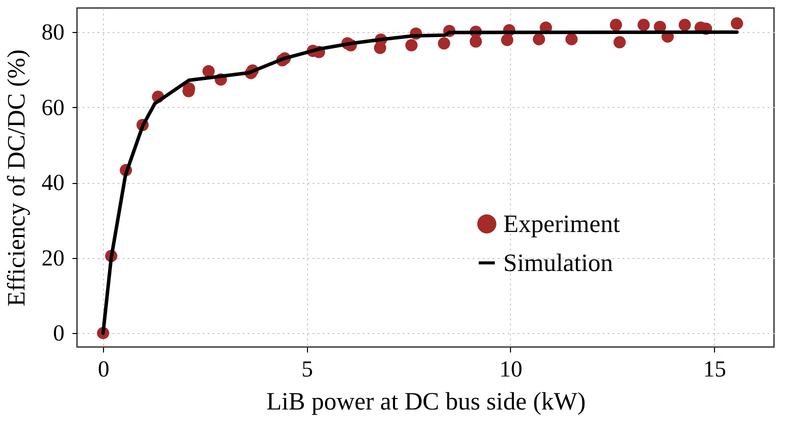 This screenshot has width=803, height=427. What do you see at coordinates (53, 107) in the screenshot?
I see `y-tick-label: 60` at bounding box center [53, 107].